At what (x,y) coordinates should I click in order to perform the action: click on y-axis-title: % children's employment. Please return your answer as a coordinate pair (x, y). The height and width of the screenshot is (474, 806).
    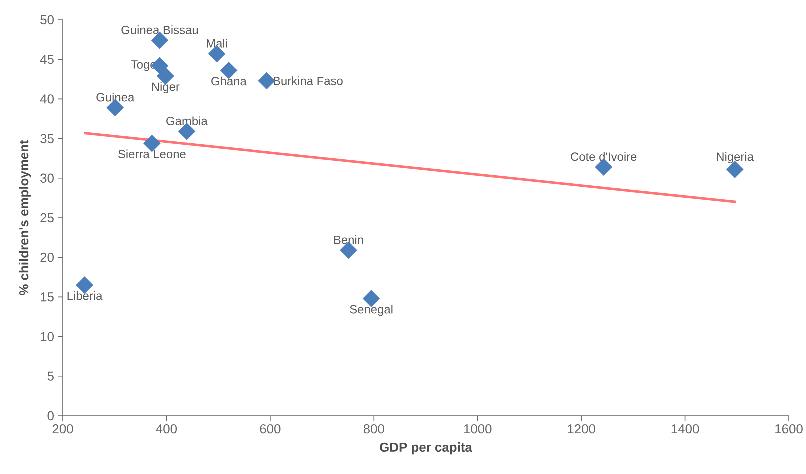
    Looking at the image, I should click on (25, 218).